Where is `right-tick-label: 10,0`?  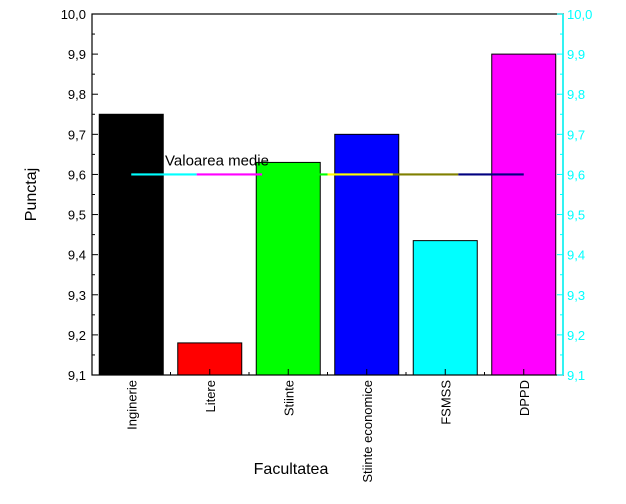 right-tick-label: 10,0 is located at coordinates (579, 14).